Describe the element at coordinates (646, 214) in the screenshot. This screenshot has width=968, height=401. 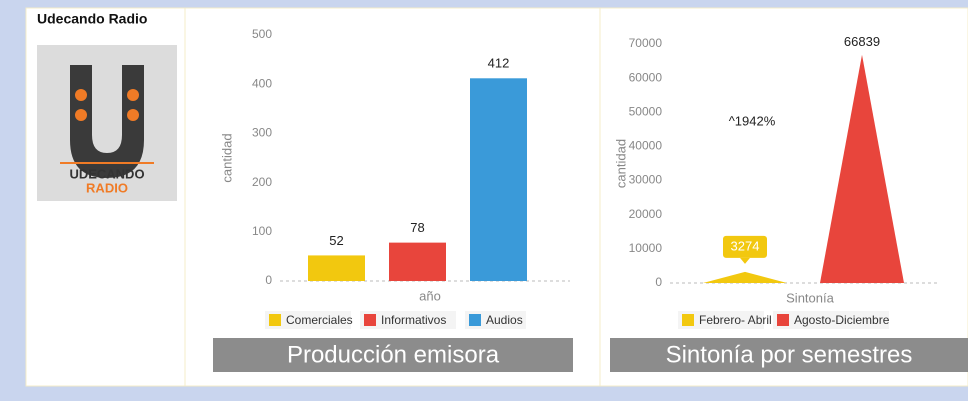
I see `y-tick-label: 20000` at that location.